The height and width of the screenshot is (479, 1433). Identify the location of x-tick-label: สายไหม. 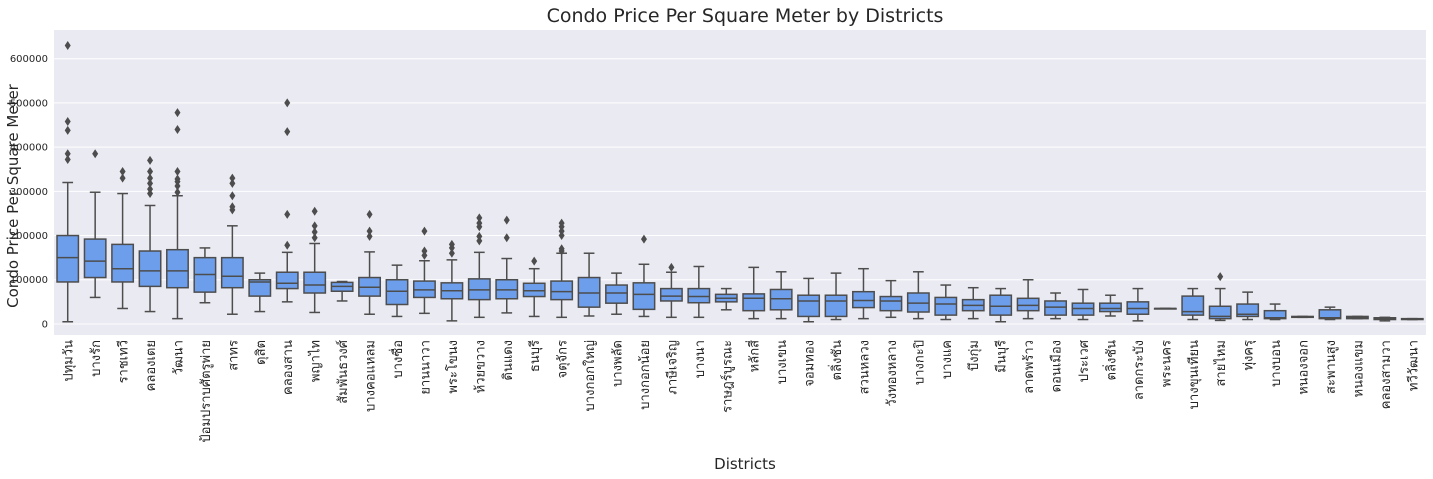
(1221, 363).